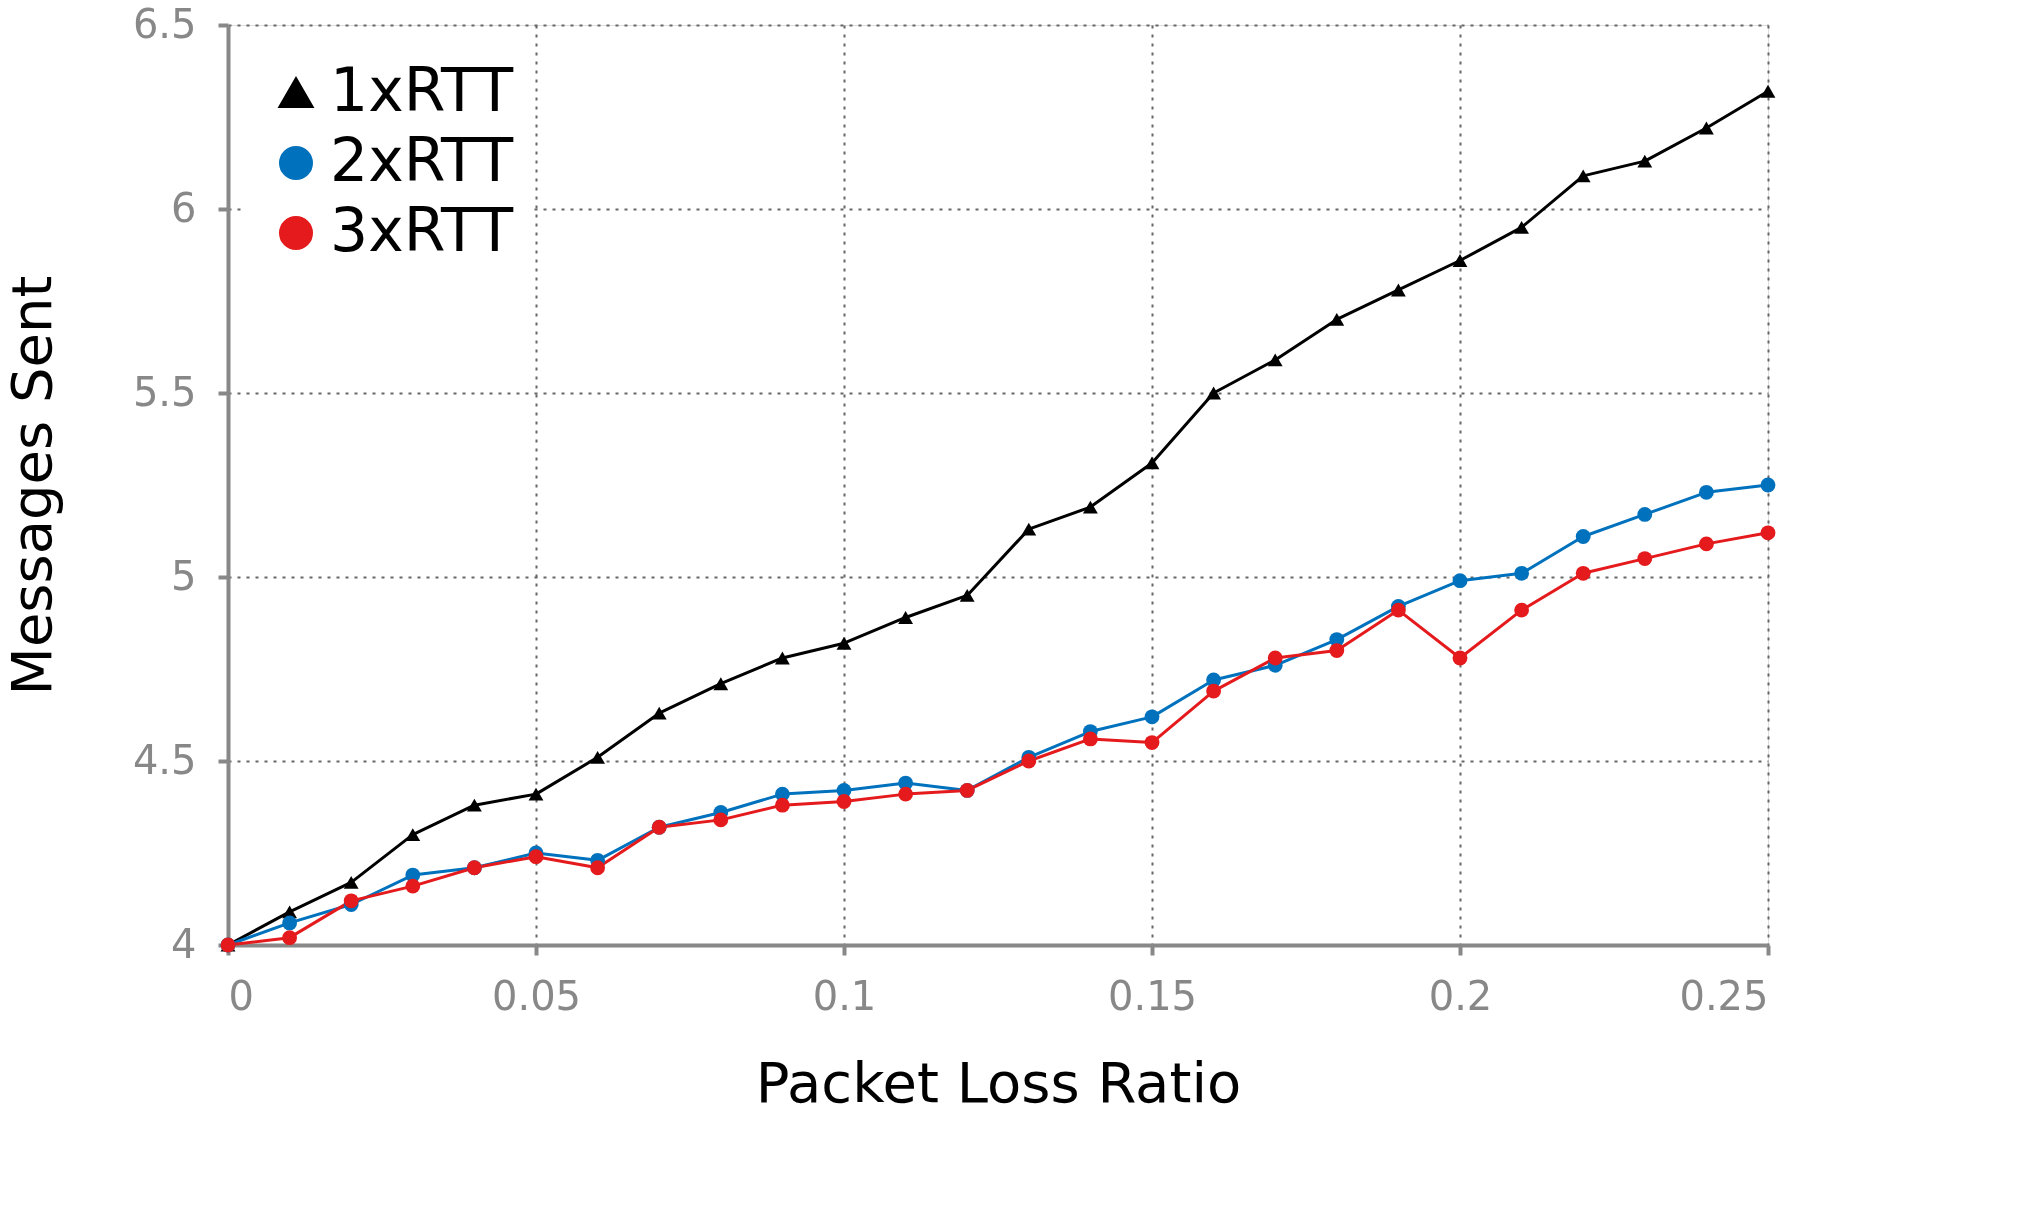  I want to click on x-tick-label: 0.15, so click(1152, 995).